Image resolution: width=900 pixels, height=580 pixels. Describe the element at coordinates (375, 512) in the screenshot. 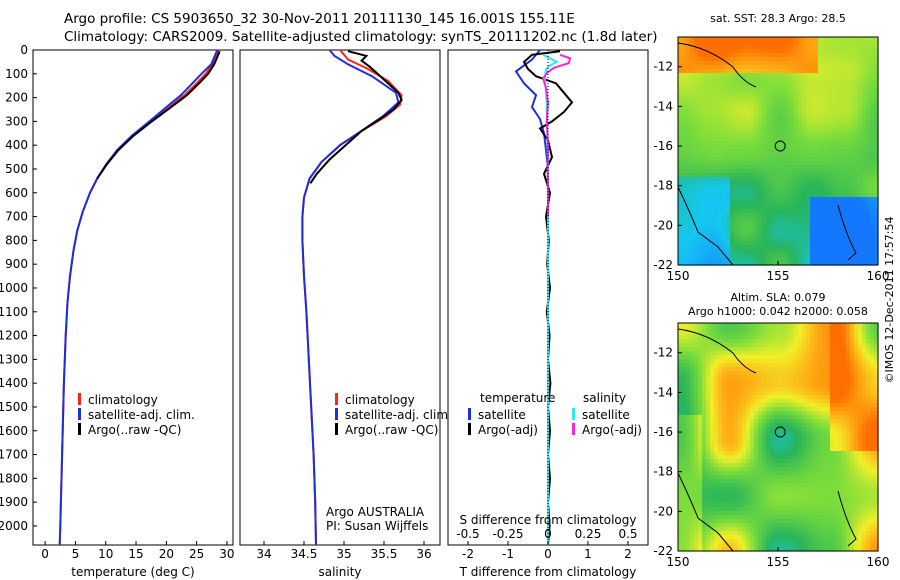

I see `annotation-argo: Argo AUSTRALIA` at that location.